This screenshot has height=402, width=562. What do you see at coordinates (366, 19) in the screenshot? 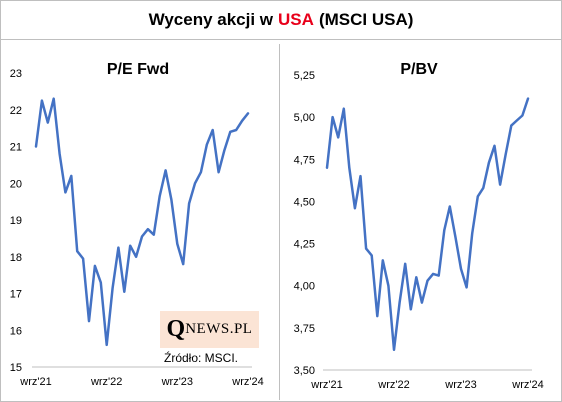
I see `title-suffix: (MSCI USA)` at bounding box center [366, 19].